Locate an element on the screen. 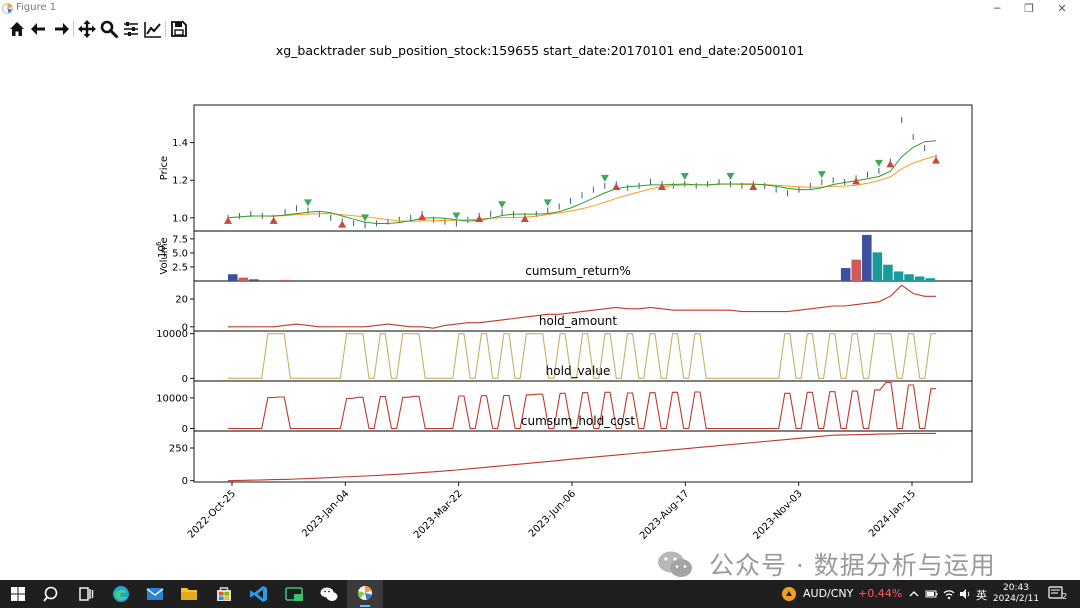 The width and height of the screenshot is (1080, 608). x-tick-label: 2023-Jan-04 is located at coordinates (325, 513).